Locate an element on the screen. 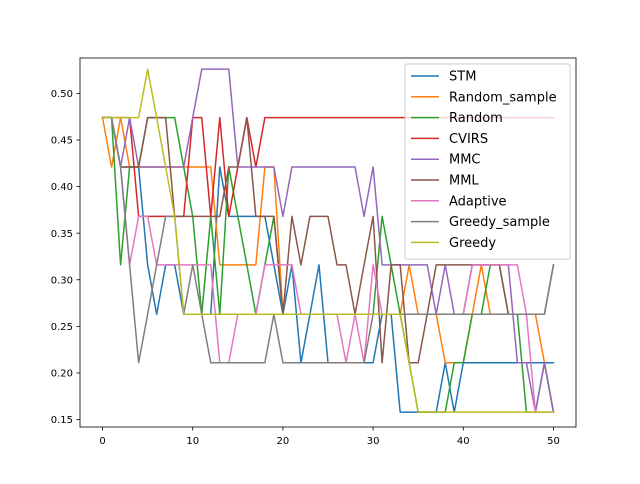 This screenshot has width=640, height=484. x-tick-label: 20 is located at coordinates (283, 441).